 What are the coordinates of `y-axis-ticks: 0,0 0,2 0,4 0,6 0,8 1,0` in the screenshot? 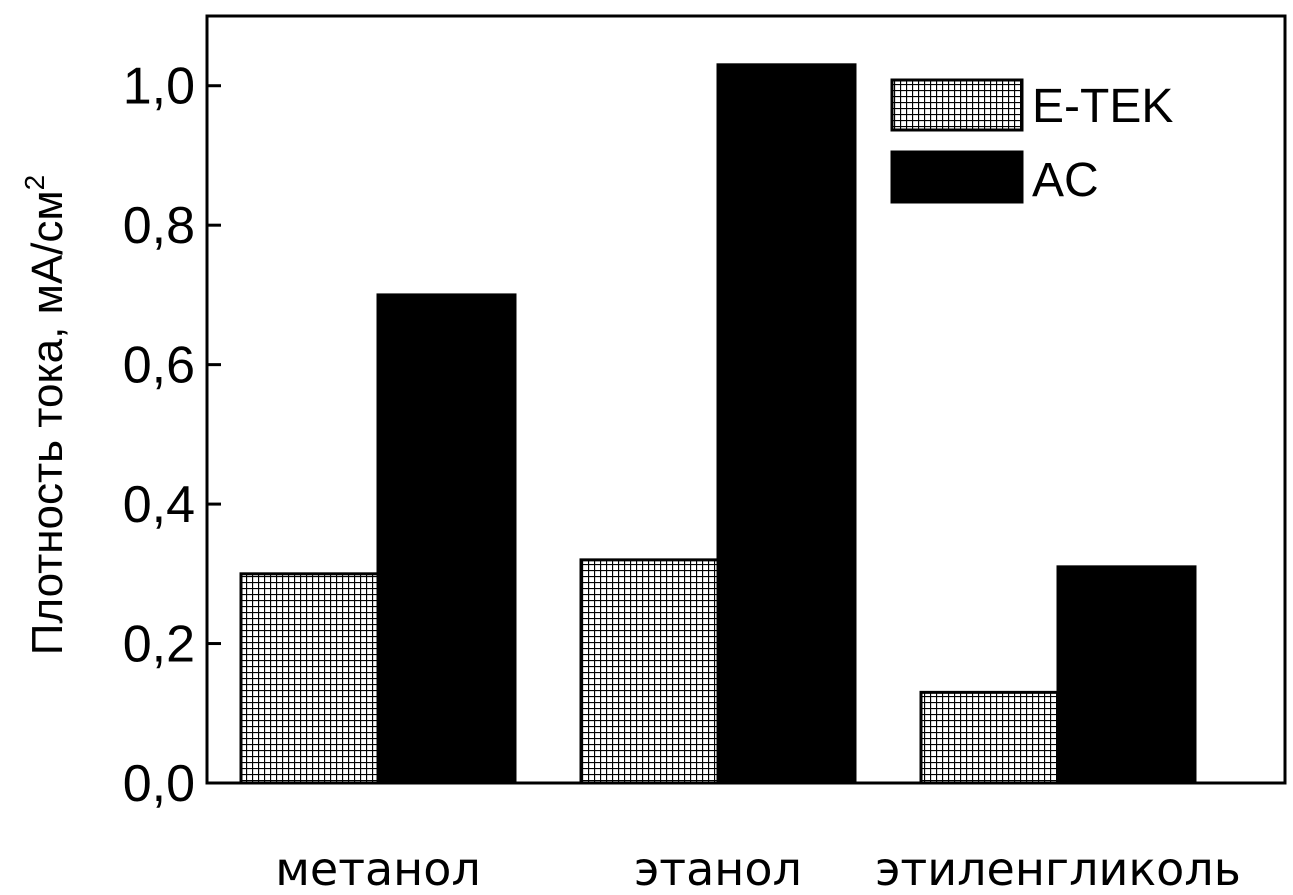 It's located at (172, 435).